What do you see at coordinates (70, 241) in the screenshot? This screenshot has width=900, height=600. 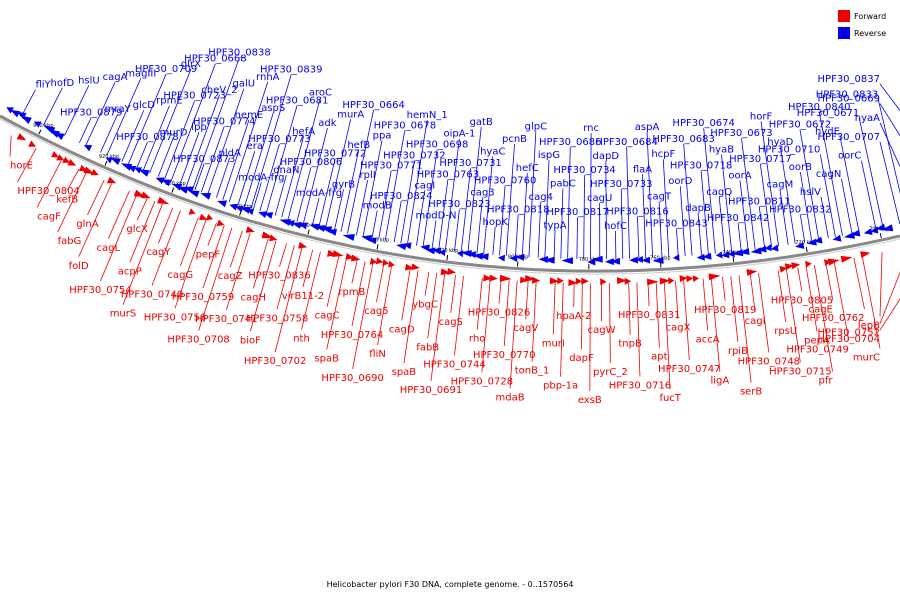 I see `forward-gene-label-fabg: fabG` at bounding box center [70, 241].